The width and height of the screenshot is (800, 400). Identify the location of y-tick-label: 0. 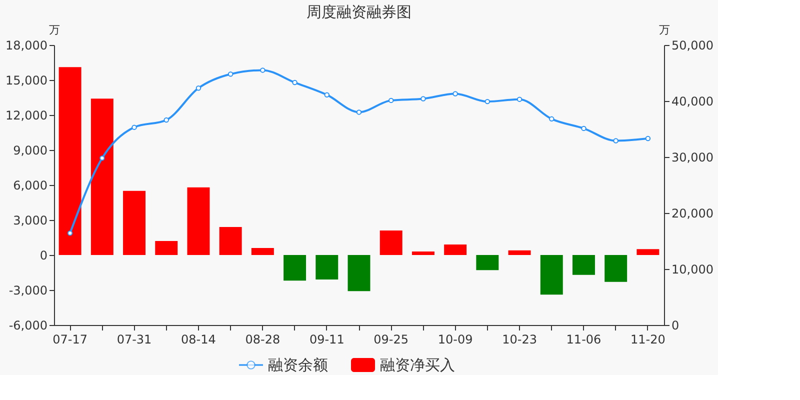
(44, 255).